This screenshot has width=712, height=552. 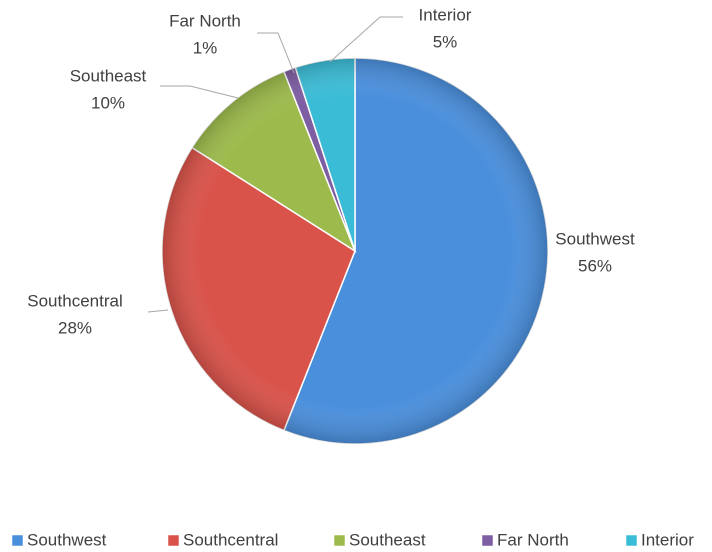 I want to click on legend-label: Southcentral, so click(x=230, y=539).